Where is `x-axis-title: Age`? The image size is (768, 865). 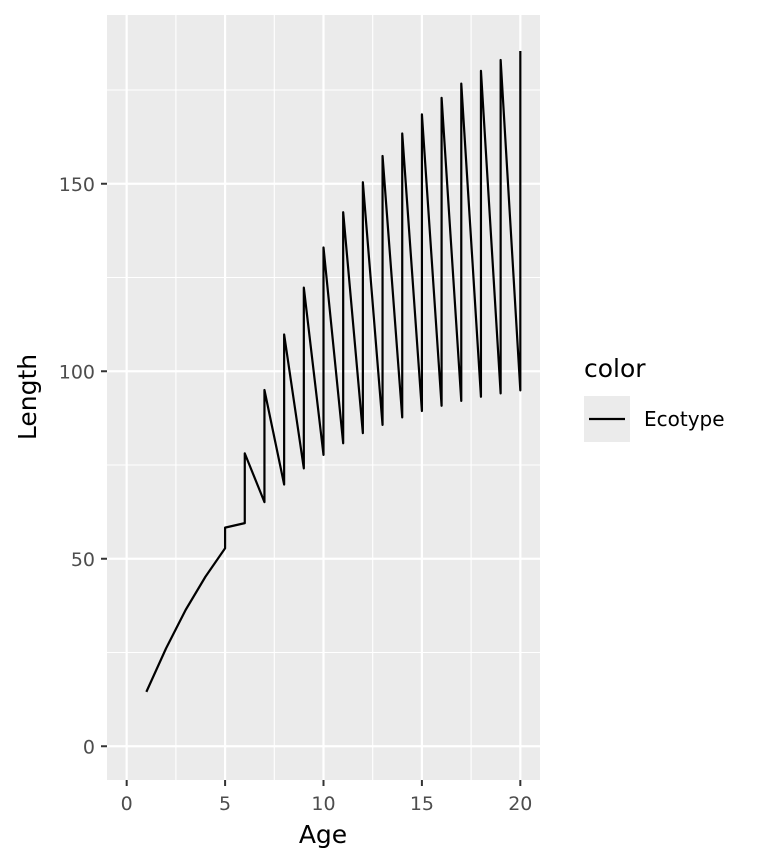
x-axis-title: Age is located at coordinates (323, 834).